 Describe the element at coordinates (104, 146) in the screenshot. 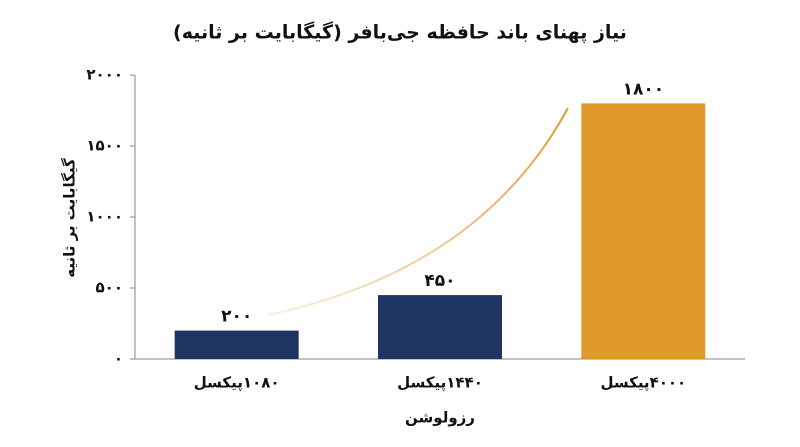

I see `y-tick-label: ۱۵۰۰` at that location.